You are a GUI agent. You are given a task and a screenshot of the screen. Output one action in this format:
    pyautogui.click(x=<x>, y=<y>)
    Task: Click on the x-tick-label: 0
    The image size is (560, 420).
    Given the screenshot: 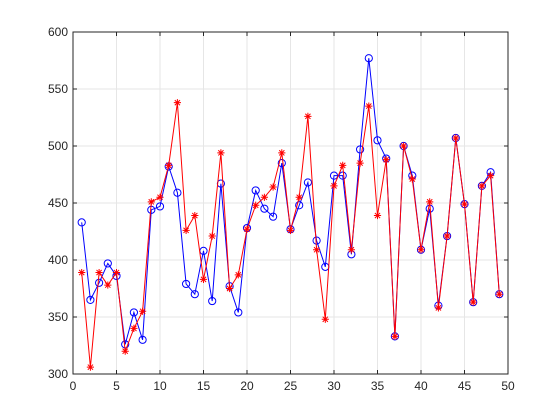 What is the action you would take?
    pyautogui.click(x=73, y=386)
    